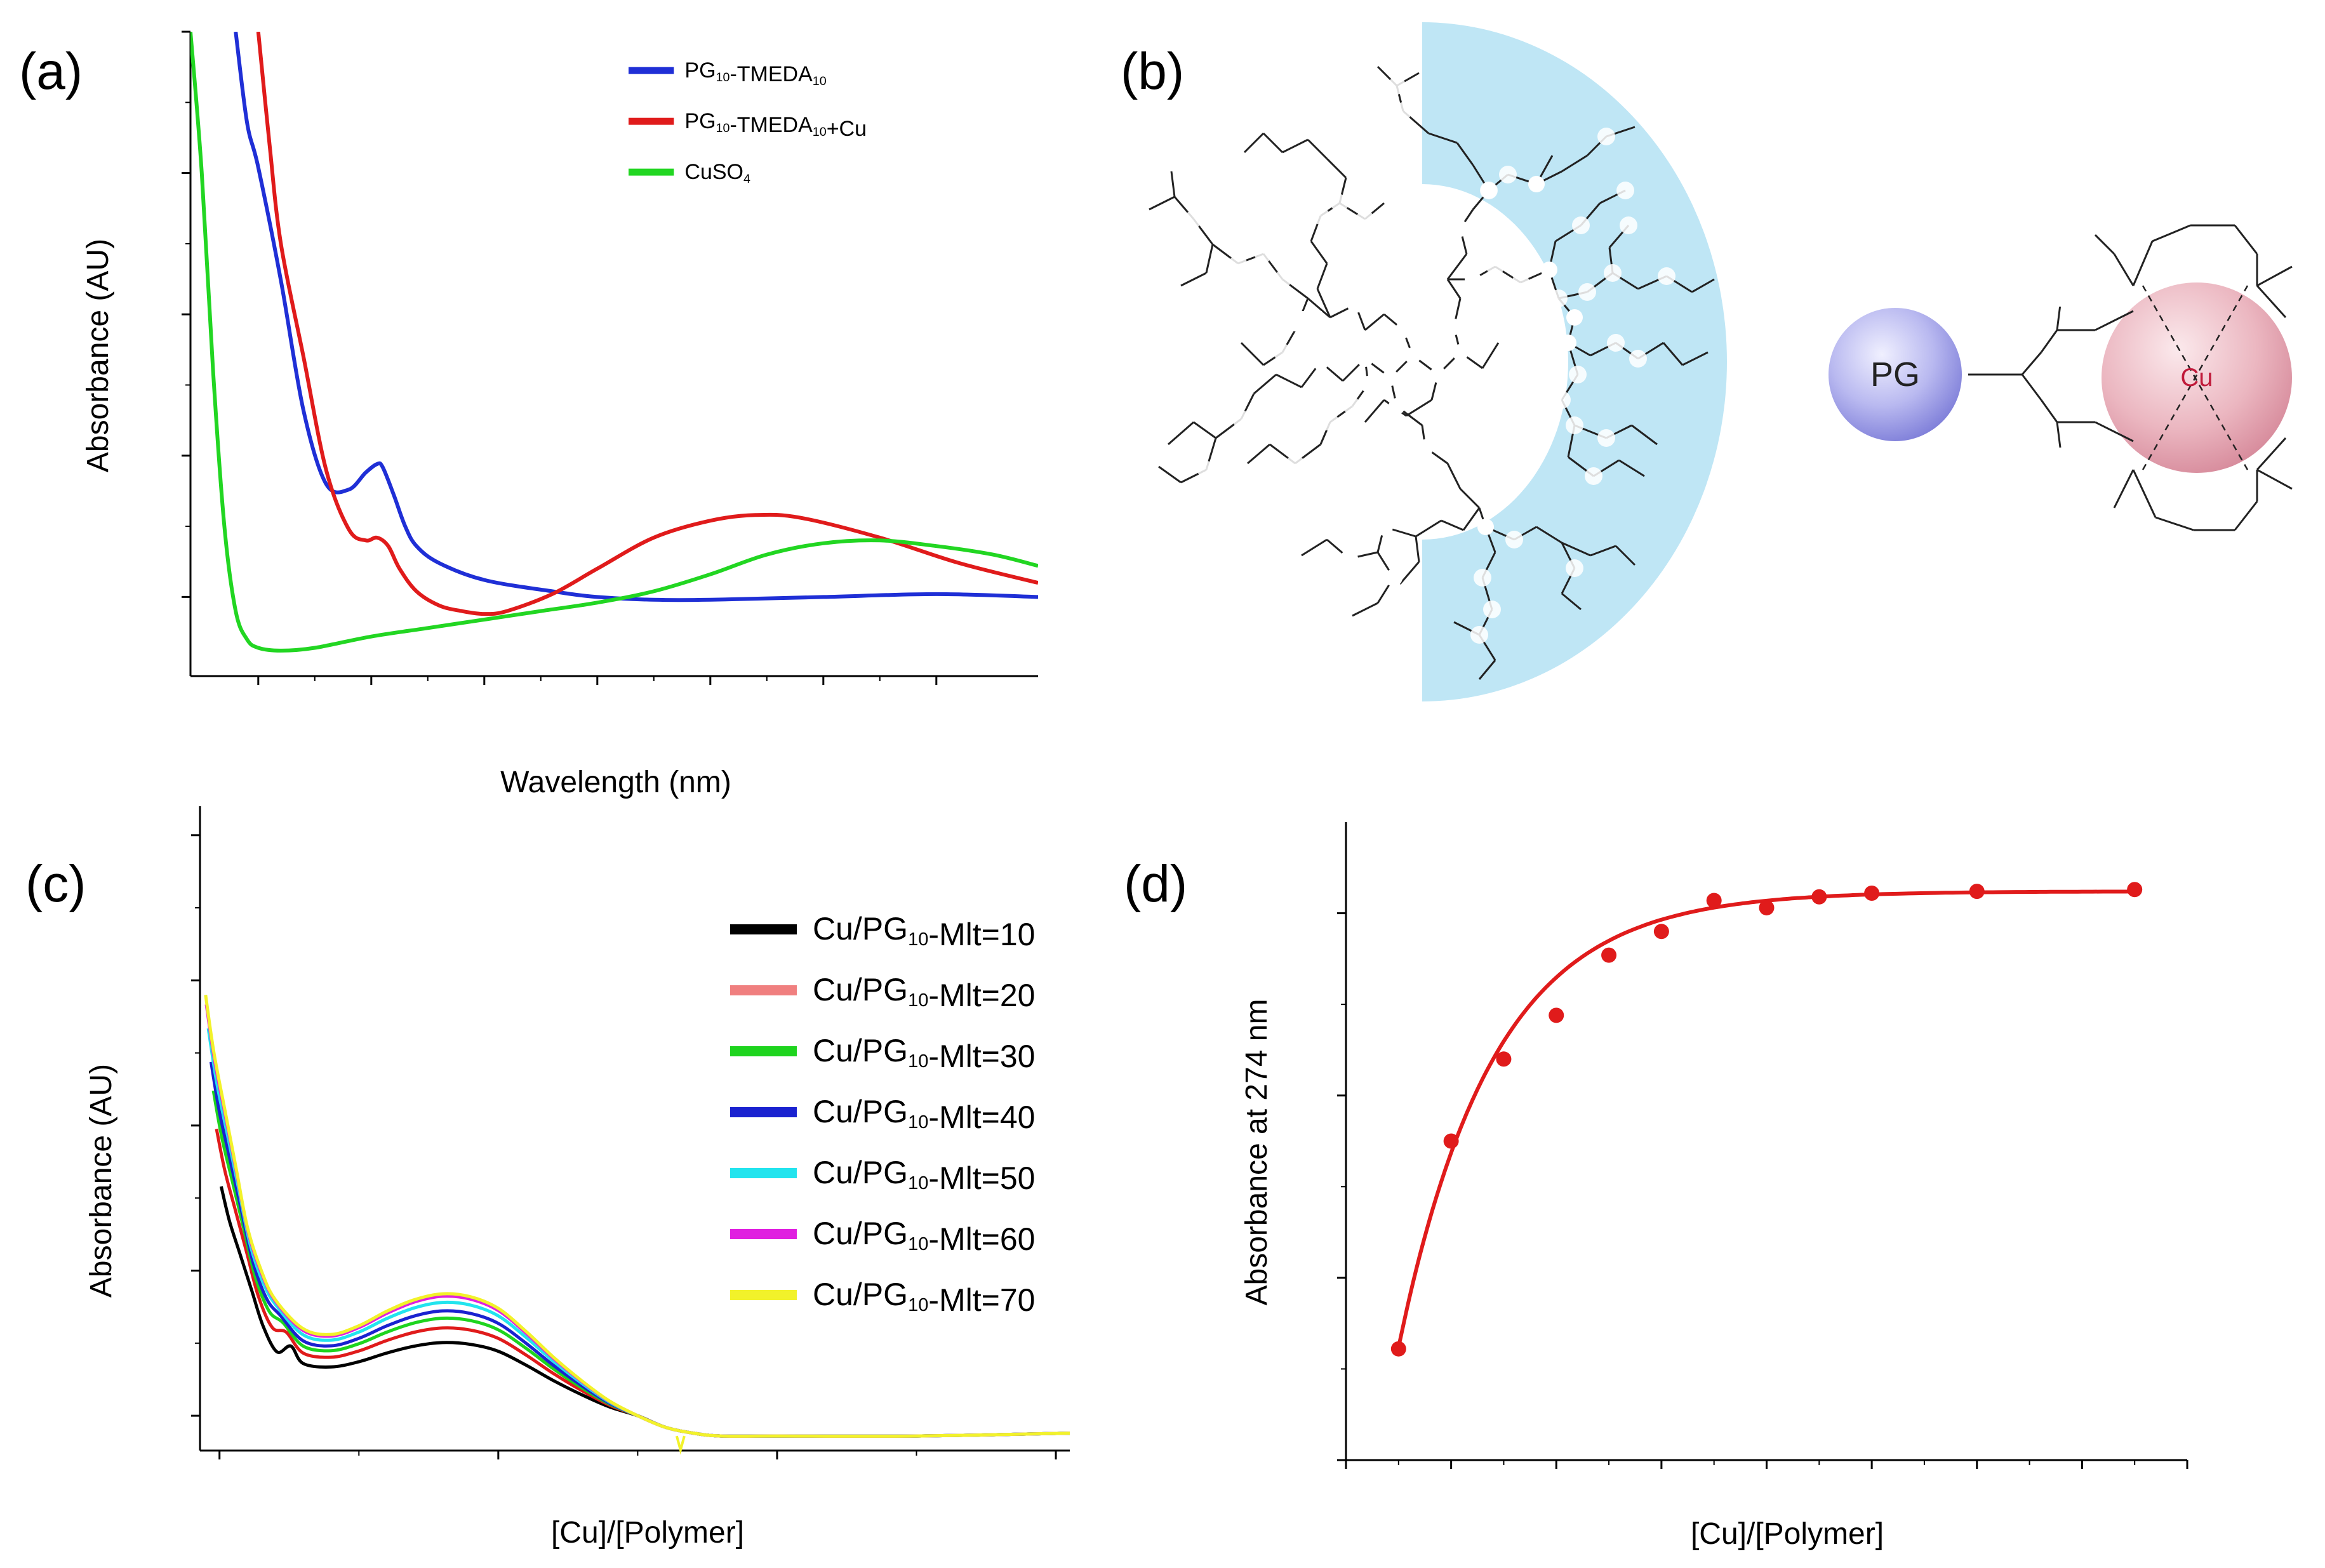 Image resolution: width=2325 pixels, height=1568 pixels. I want to click on legend-c-2-text: Cu/PG10-Mlt=30, so click(924, 1053).